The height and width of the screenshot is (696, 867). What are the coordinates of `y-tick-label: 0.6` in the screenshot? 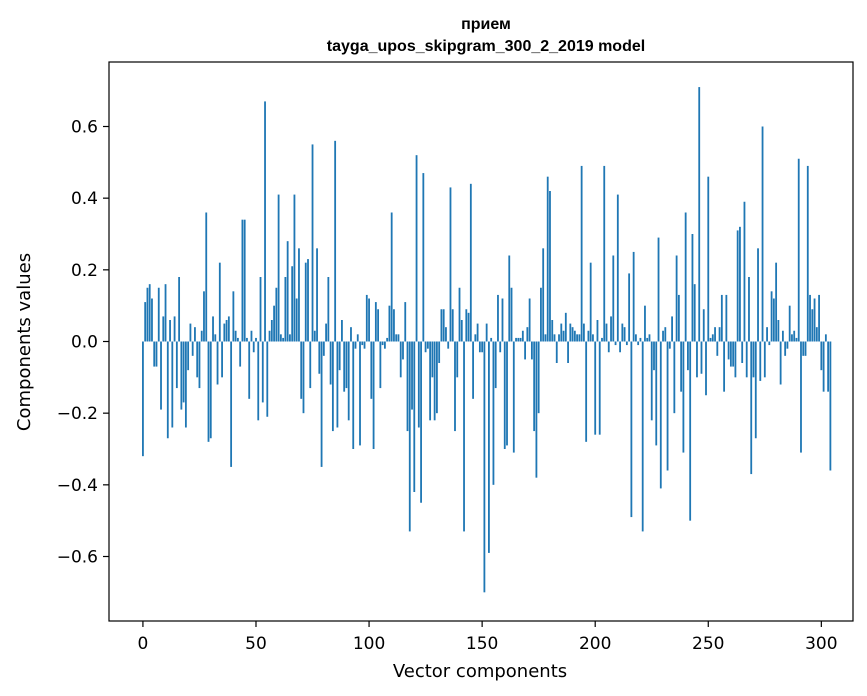 It's located at (84, 128).